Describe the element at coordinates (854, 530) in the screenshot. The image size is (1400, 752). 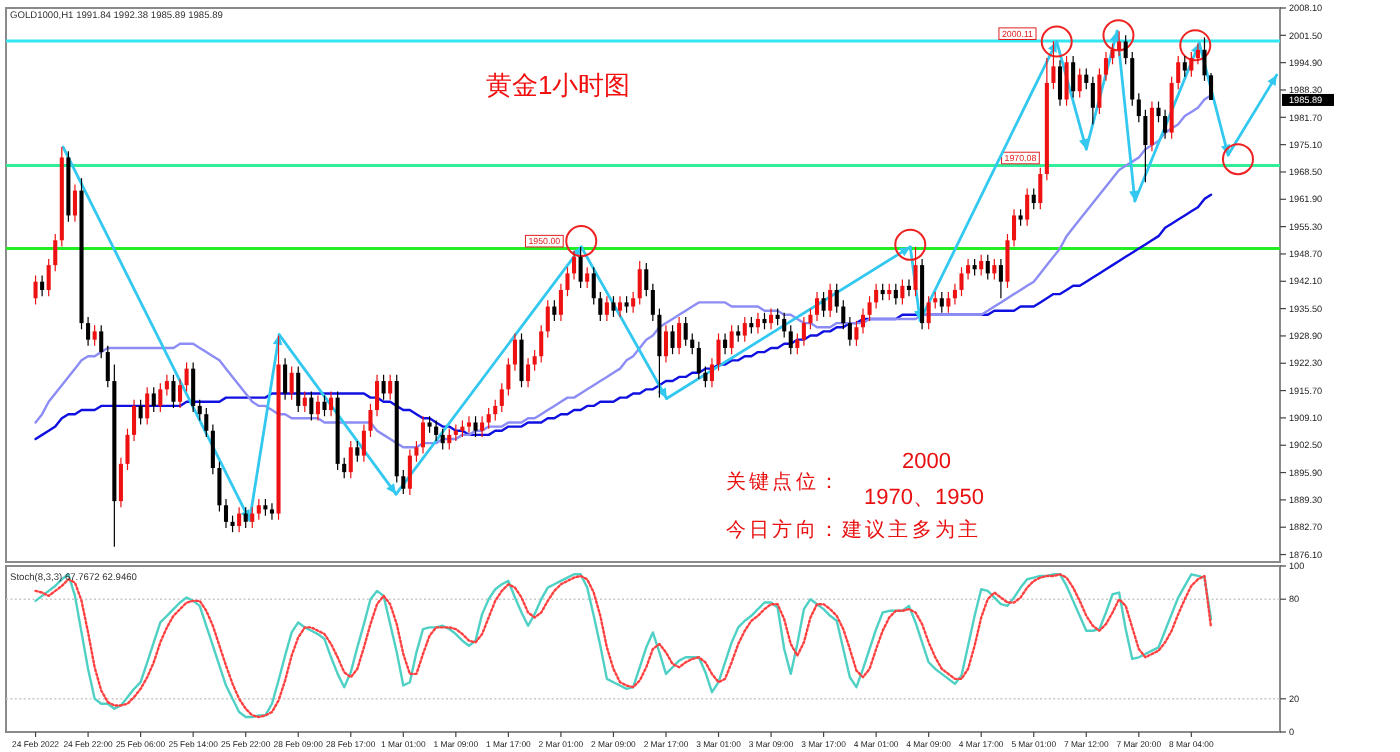
I see `annotation: 今日方向：建议主多为主` at that location.